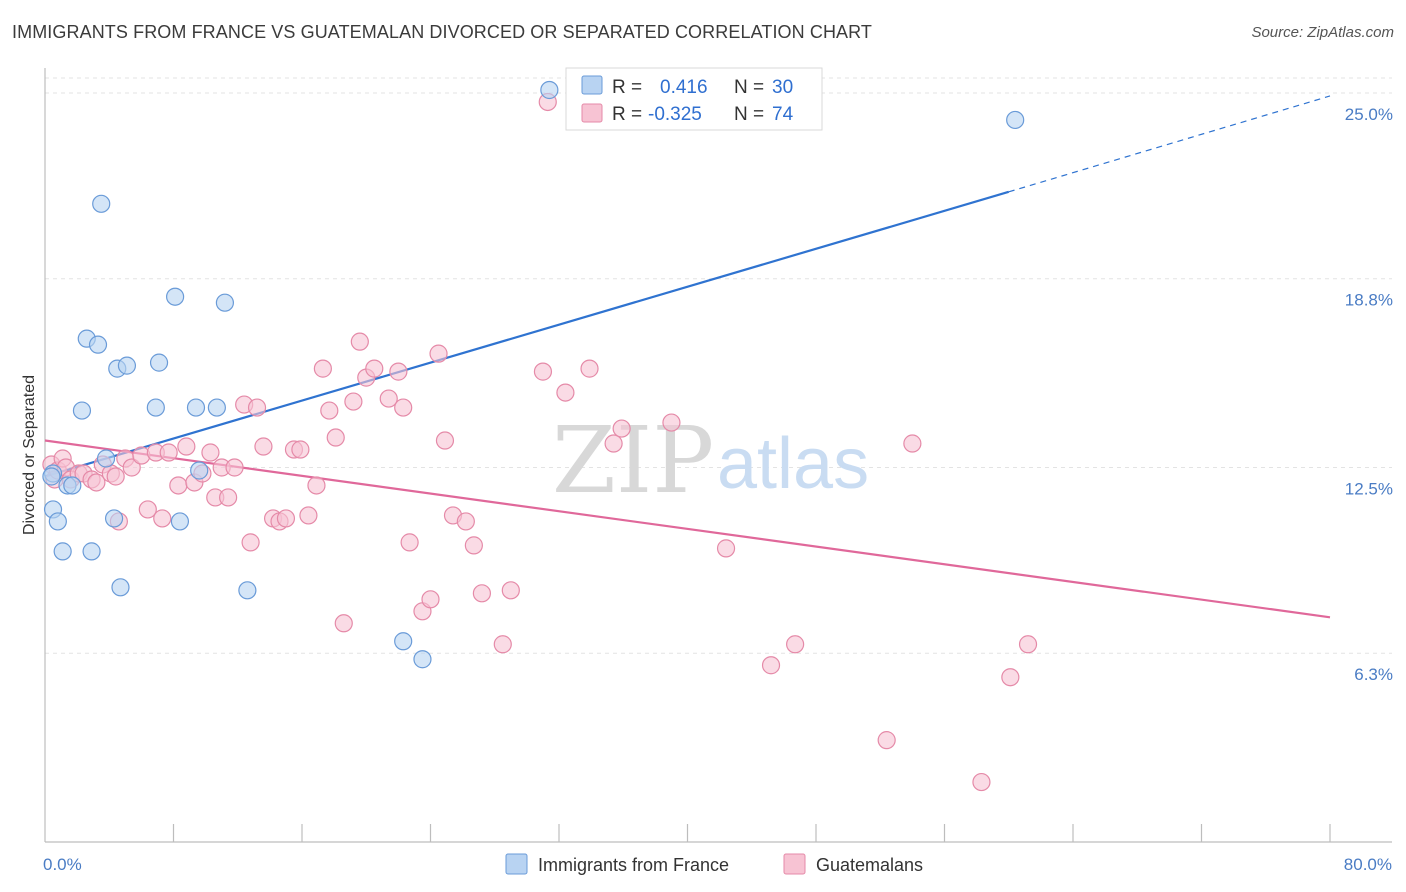 The width and height of the screenshot is (1406, 892). I want to click on y-axis-title: Divorced or Separated, so click(29, 455).